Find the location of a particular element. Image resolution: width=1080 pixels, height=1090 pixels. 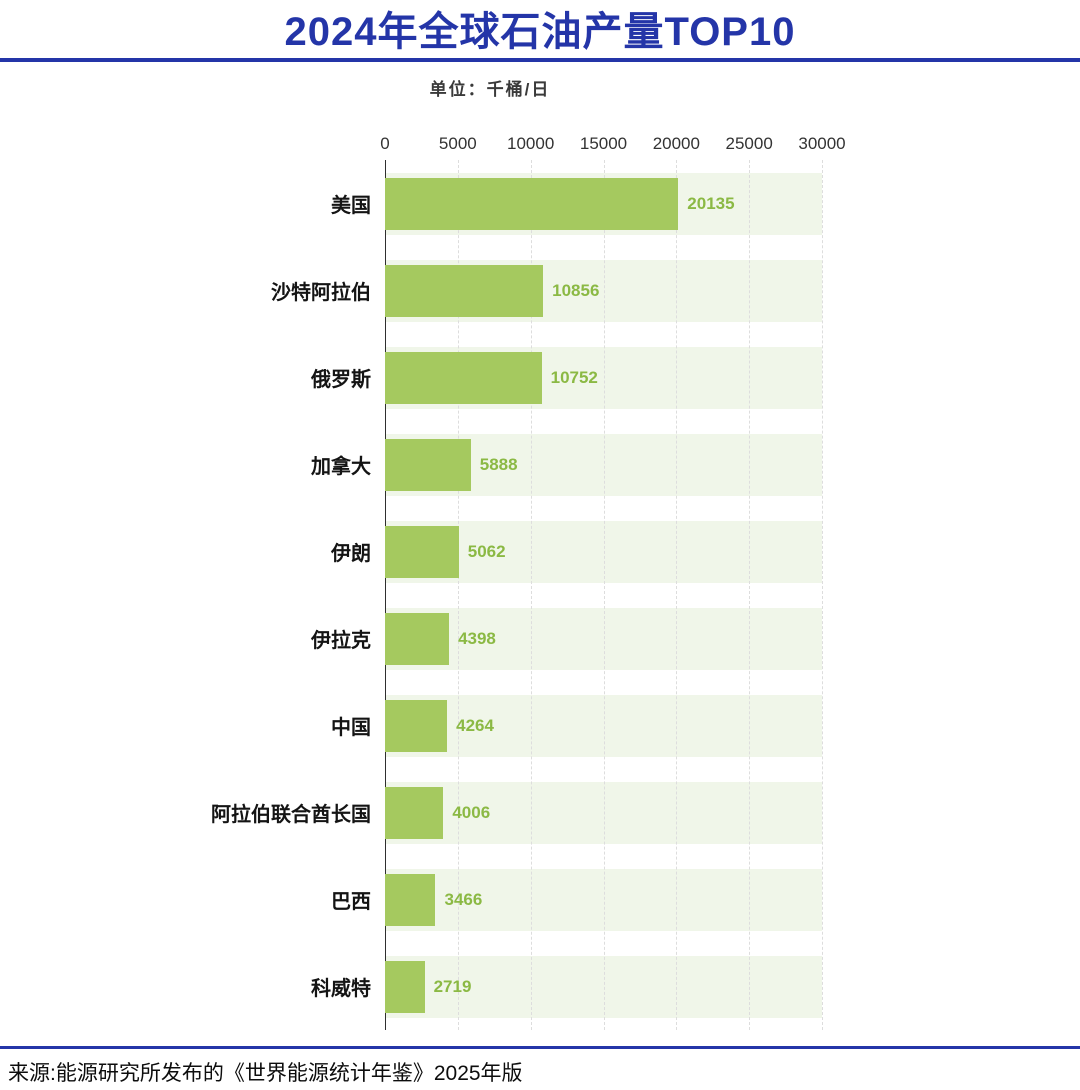

x-axis: 0 5000 10000 15000 20000 25000 30000 is located at coordinates (612, 134).